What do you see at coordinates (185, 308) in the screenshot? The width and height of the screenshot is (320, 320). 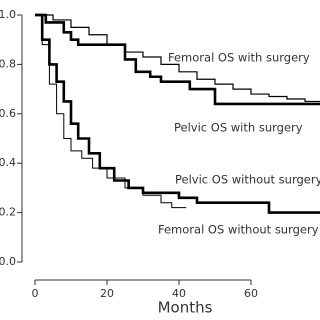 I see `x-axis-label: Months` at bounding box center [185, 308].